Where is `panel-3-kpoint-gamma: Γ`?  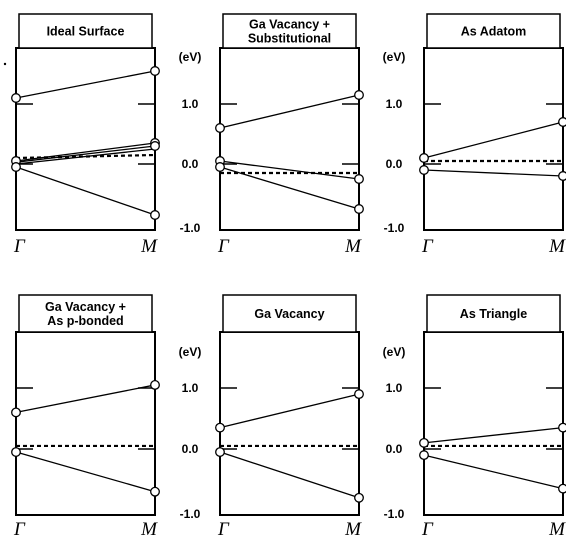 panel-3-kpoint-gamma: Γ is located at coordinates (427, 246).